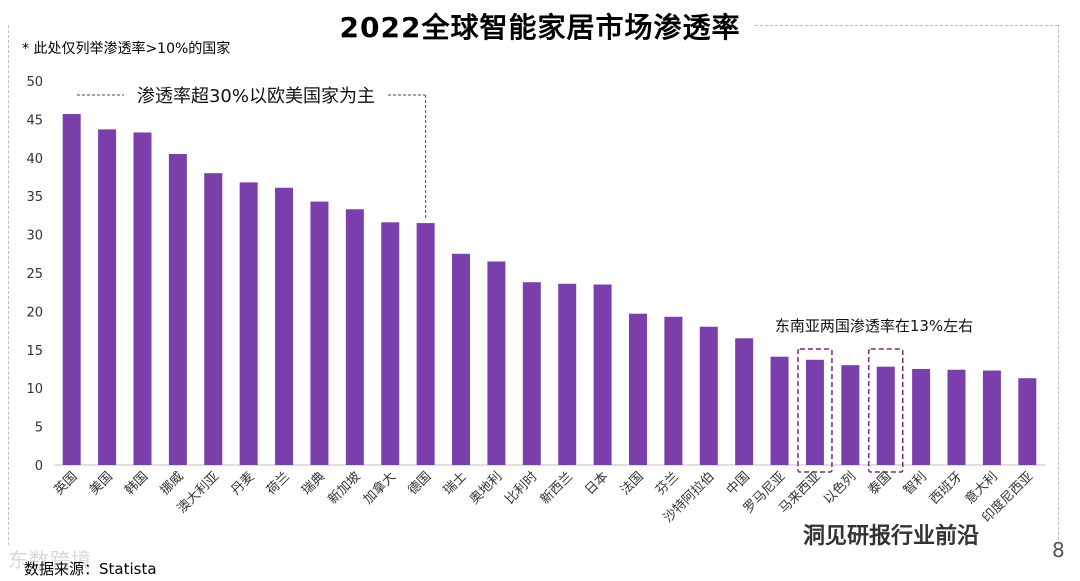  What do you see at coordinates (313, 483) in the screenshot?
I see `x-tick-label: 瑞典` at bounding box center [313, 483].